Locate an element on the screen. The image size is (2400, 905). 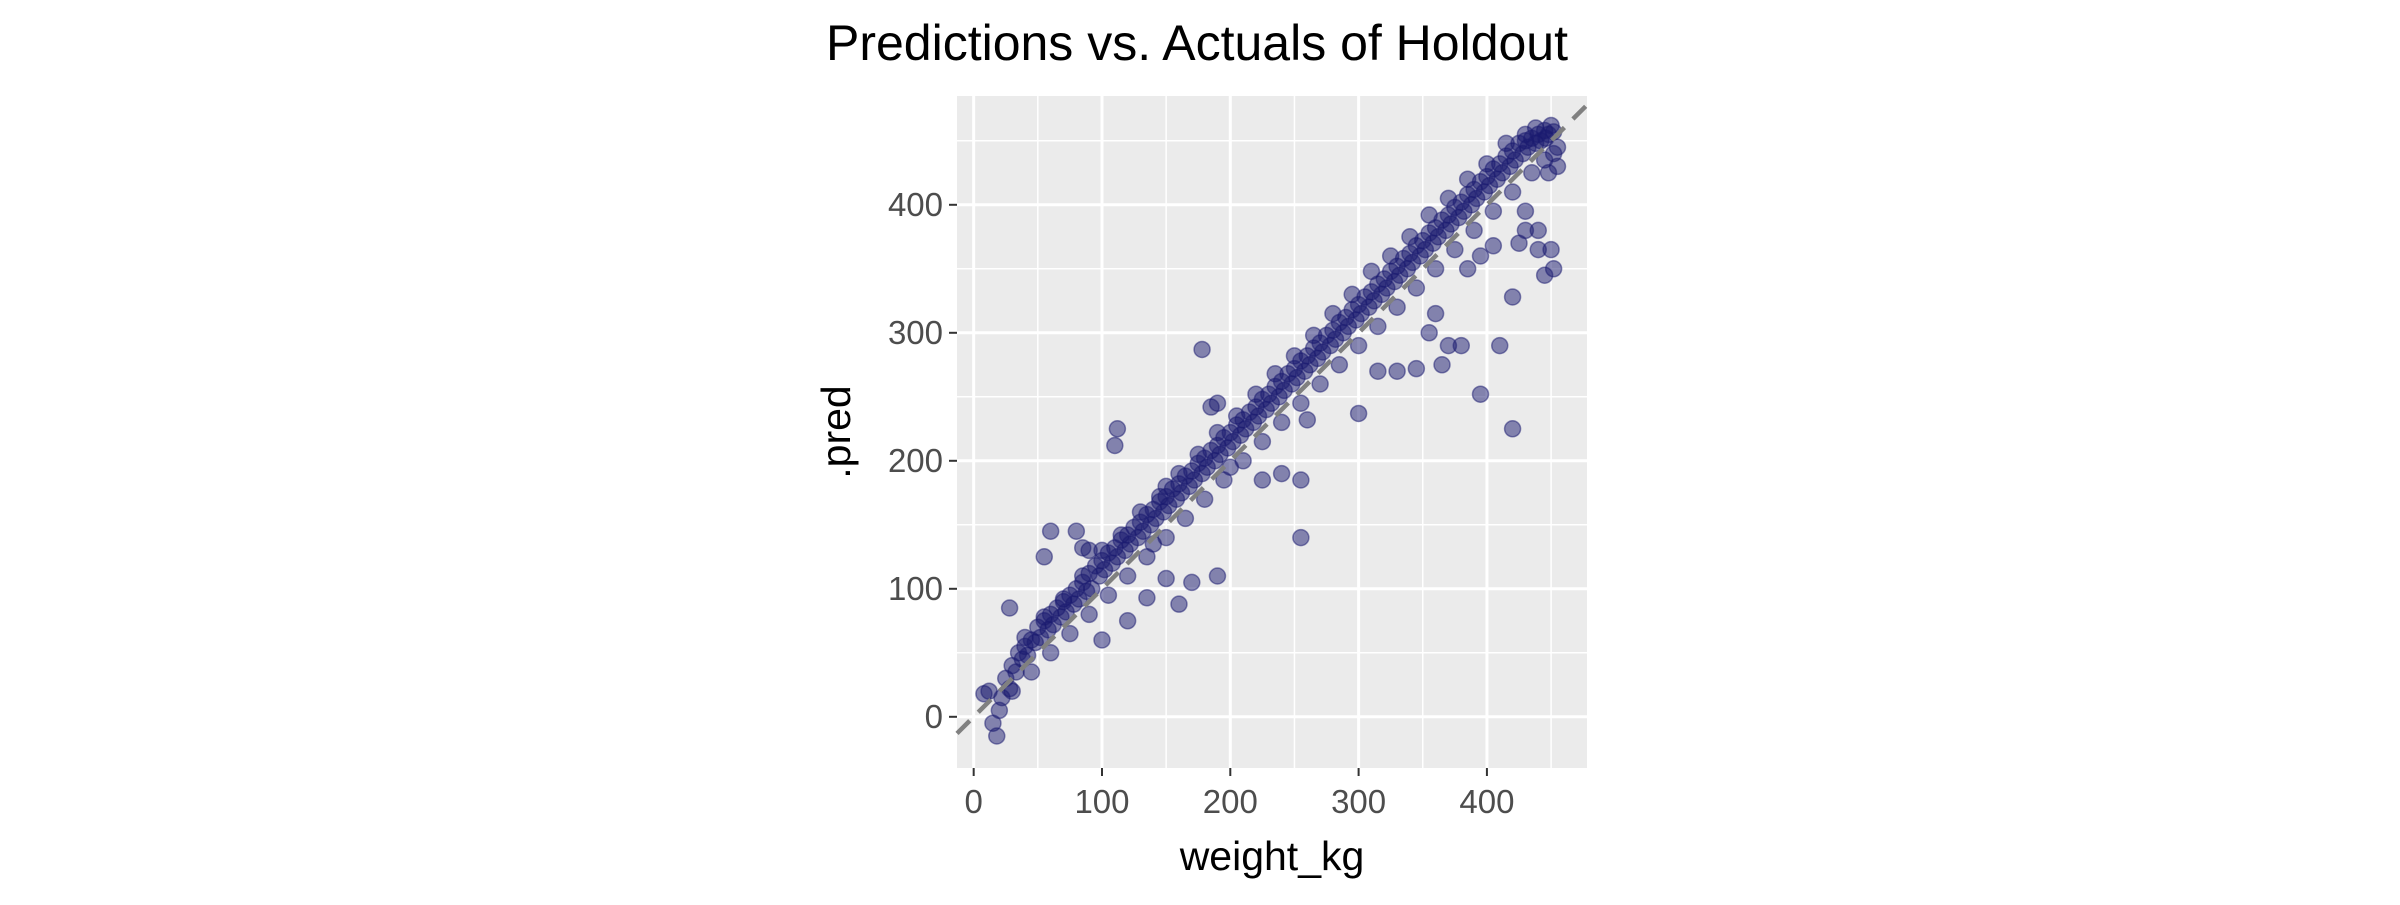
x-axis-ticks: 0 100 200 300 400 is located at coordinates (1239, 794).